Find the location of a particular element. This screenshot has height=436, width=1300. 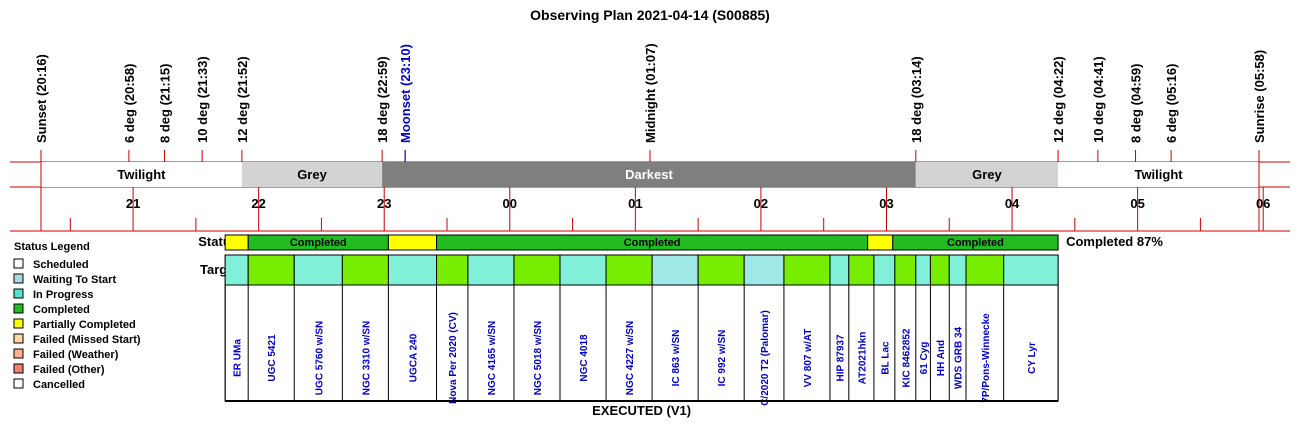

target-name: ER UMa is located at coordinates (238, 358).